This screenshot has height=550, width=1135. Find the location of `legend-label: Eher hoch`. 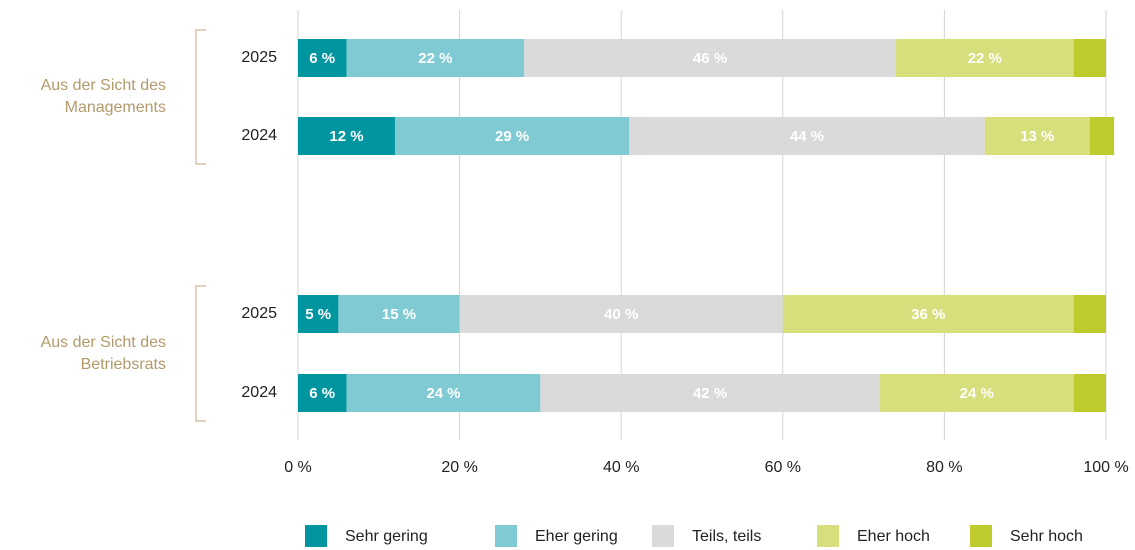

legend-label: Eher hoch is located at coordinates (893, 536).